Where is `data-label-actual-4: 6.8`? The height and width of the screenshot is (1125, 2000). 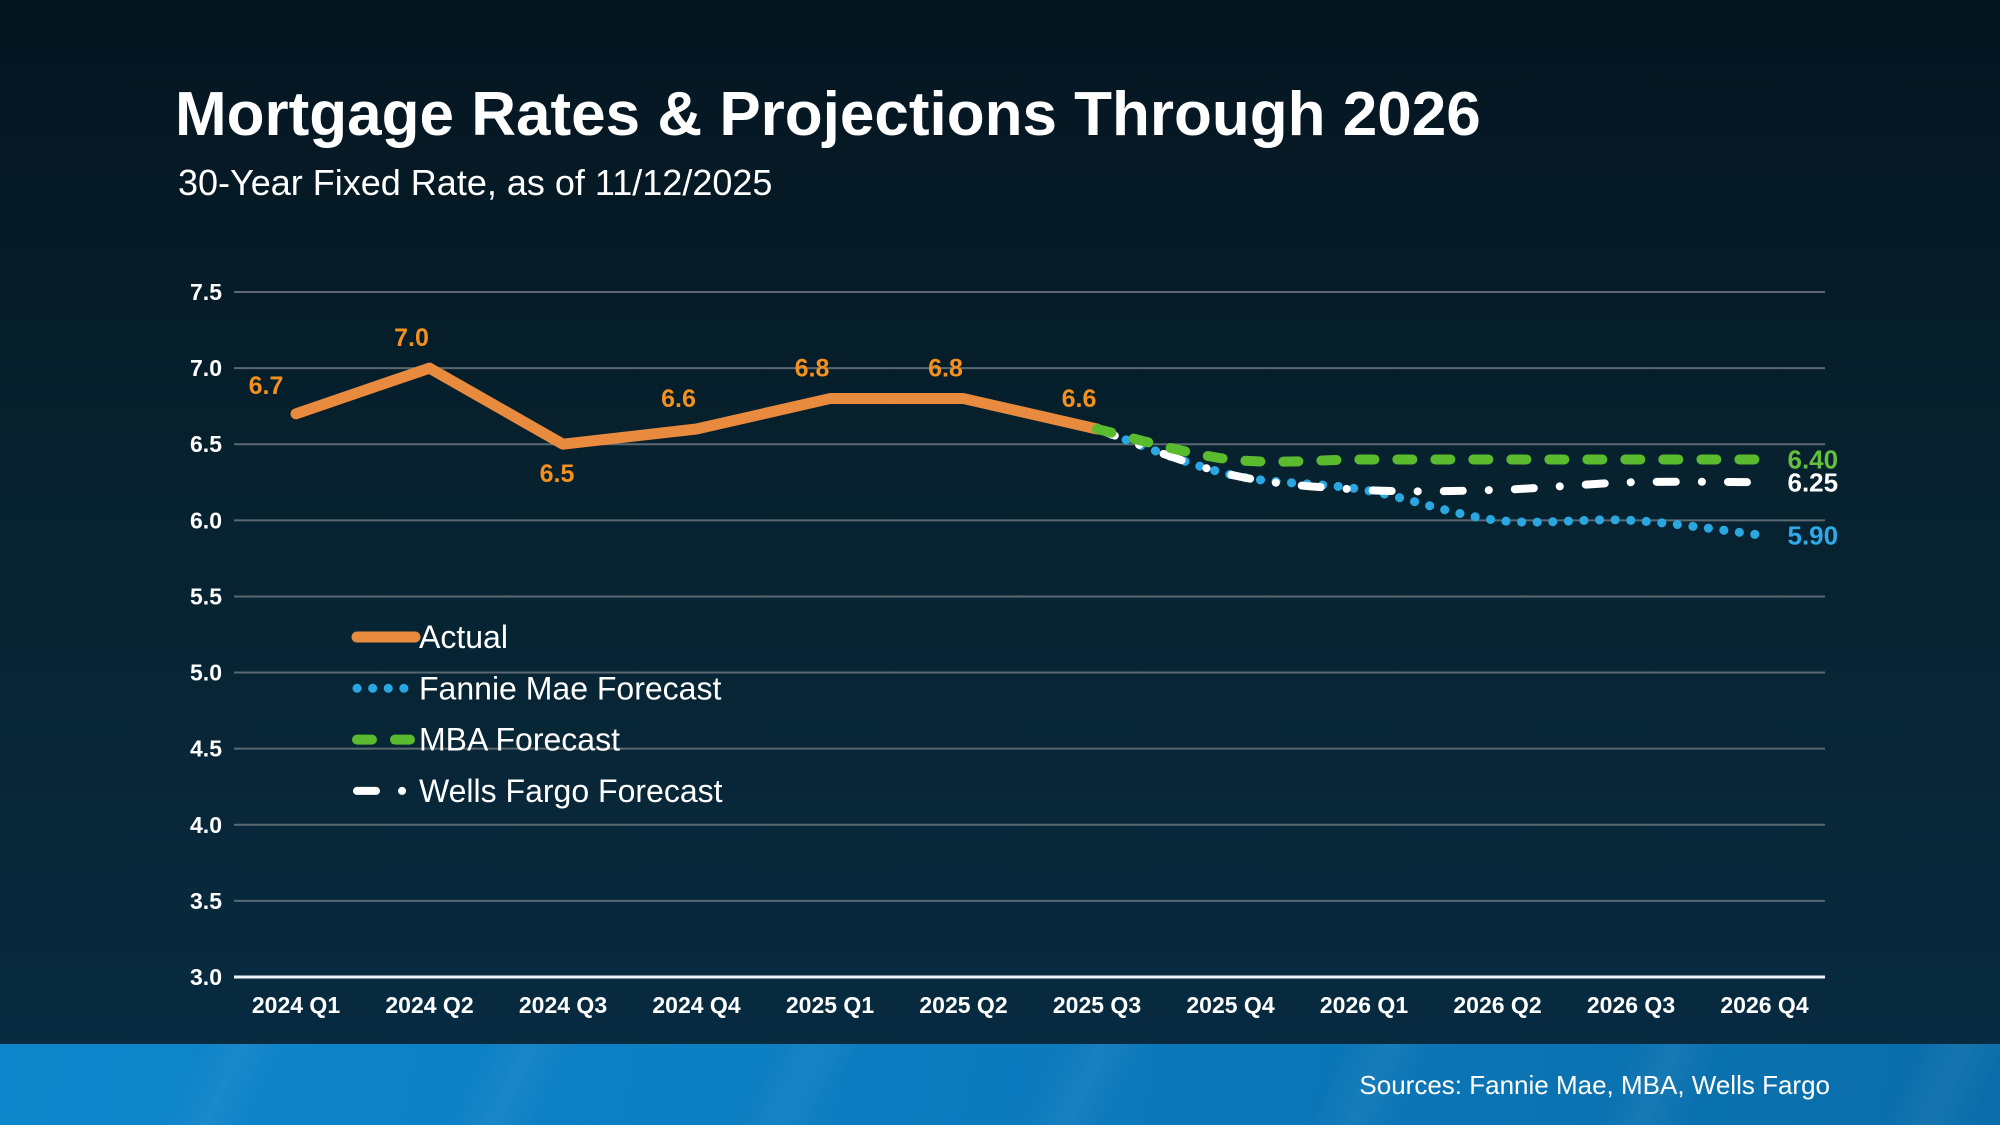 data-label-actual-4: 6.8 is located at coordinates (812, 369).